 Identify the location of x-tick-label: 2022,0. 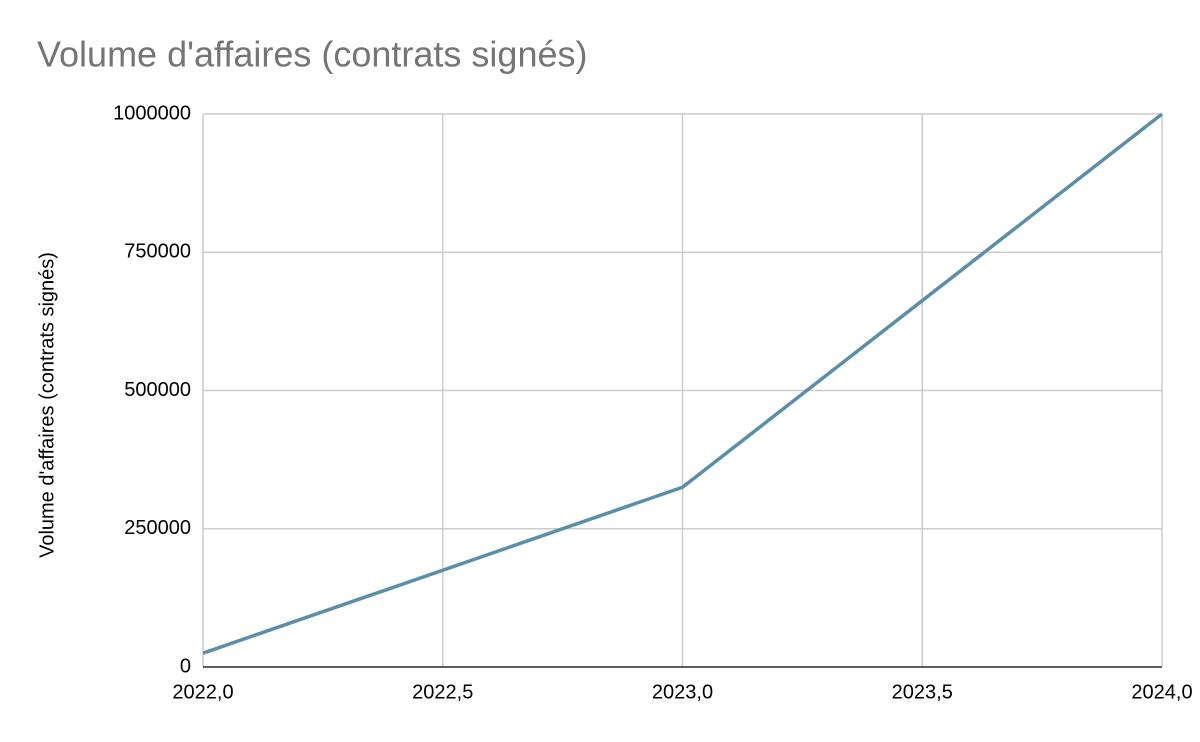
(202, 692).